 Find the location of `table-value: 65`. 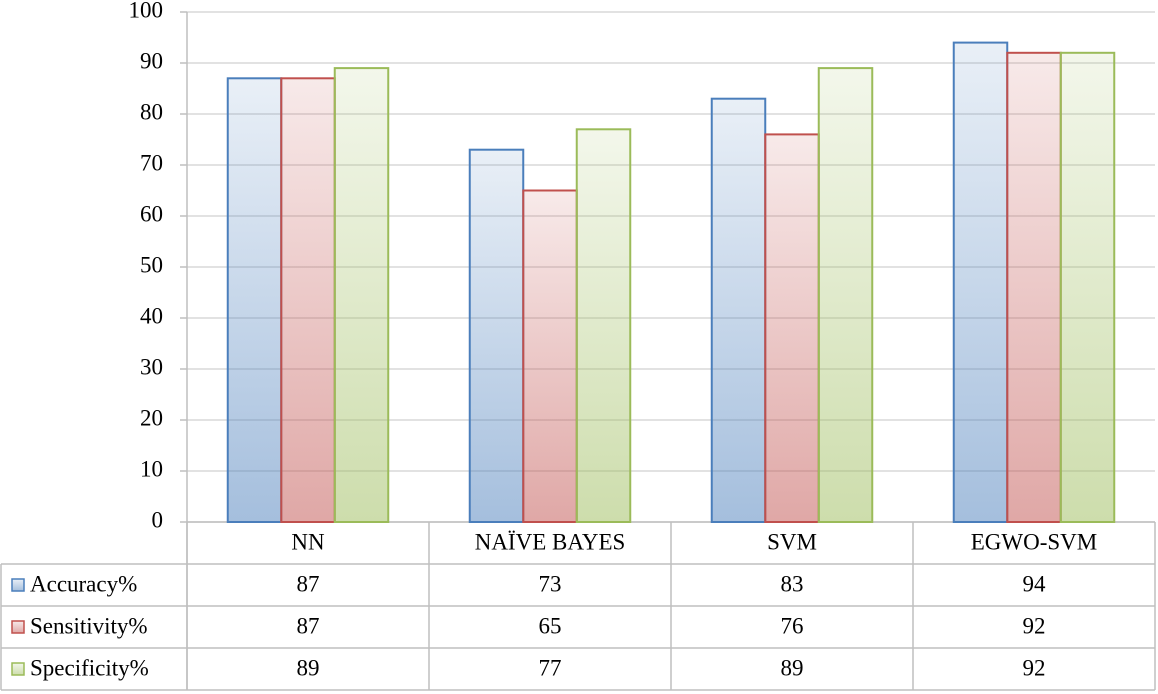

table-value: 65 is located at coordinates (550, 625).